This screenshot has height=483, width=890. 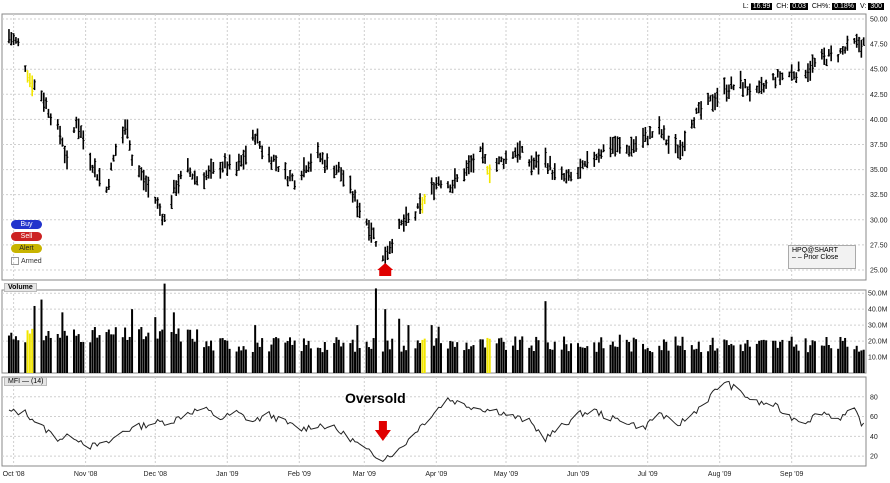 I want to click on x-tick-label: Mar '09, so click(x=364, y=474).